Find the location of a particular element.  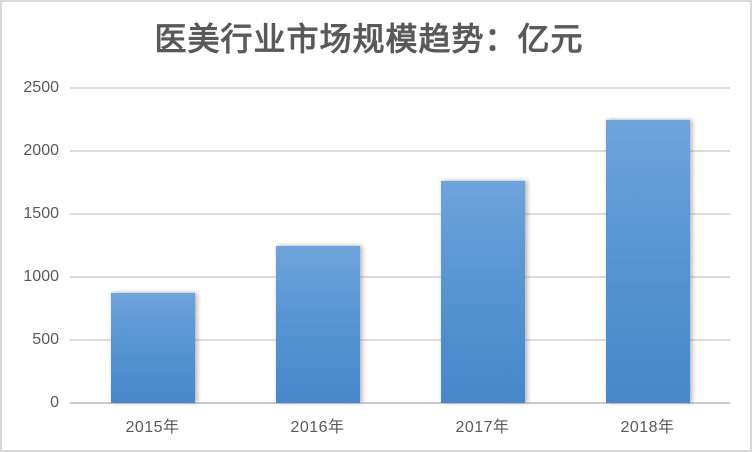

bar-2017年 is located at coordinates (482, 292).